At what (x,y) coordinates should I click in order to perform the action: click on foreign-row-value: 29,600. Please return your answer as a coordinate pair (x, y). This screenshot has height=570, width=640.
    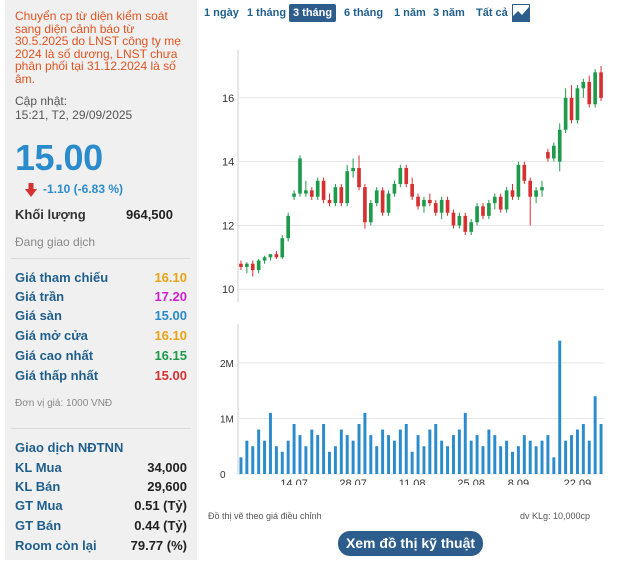
    Looking at the image, I should click on (167, 486).